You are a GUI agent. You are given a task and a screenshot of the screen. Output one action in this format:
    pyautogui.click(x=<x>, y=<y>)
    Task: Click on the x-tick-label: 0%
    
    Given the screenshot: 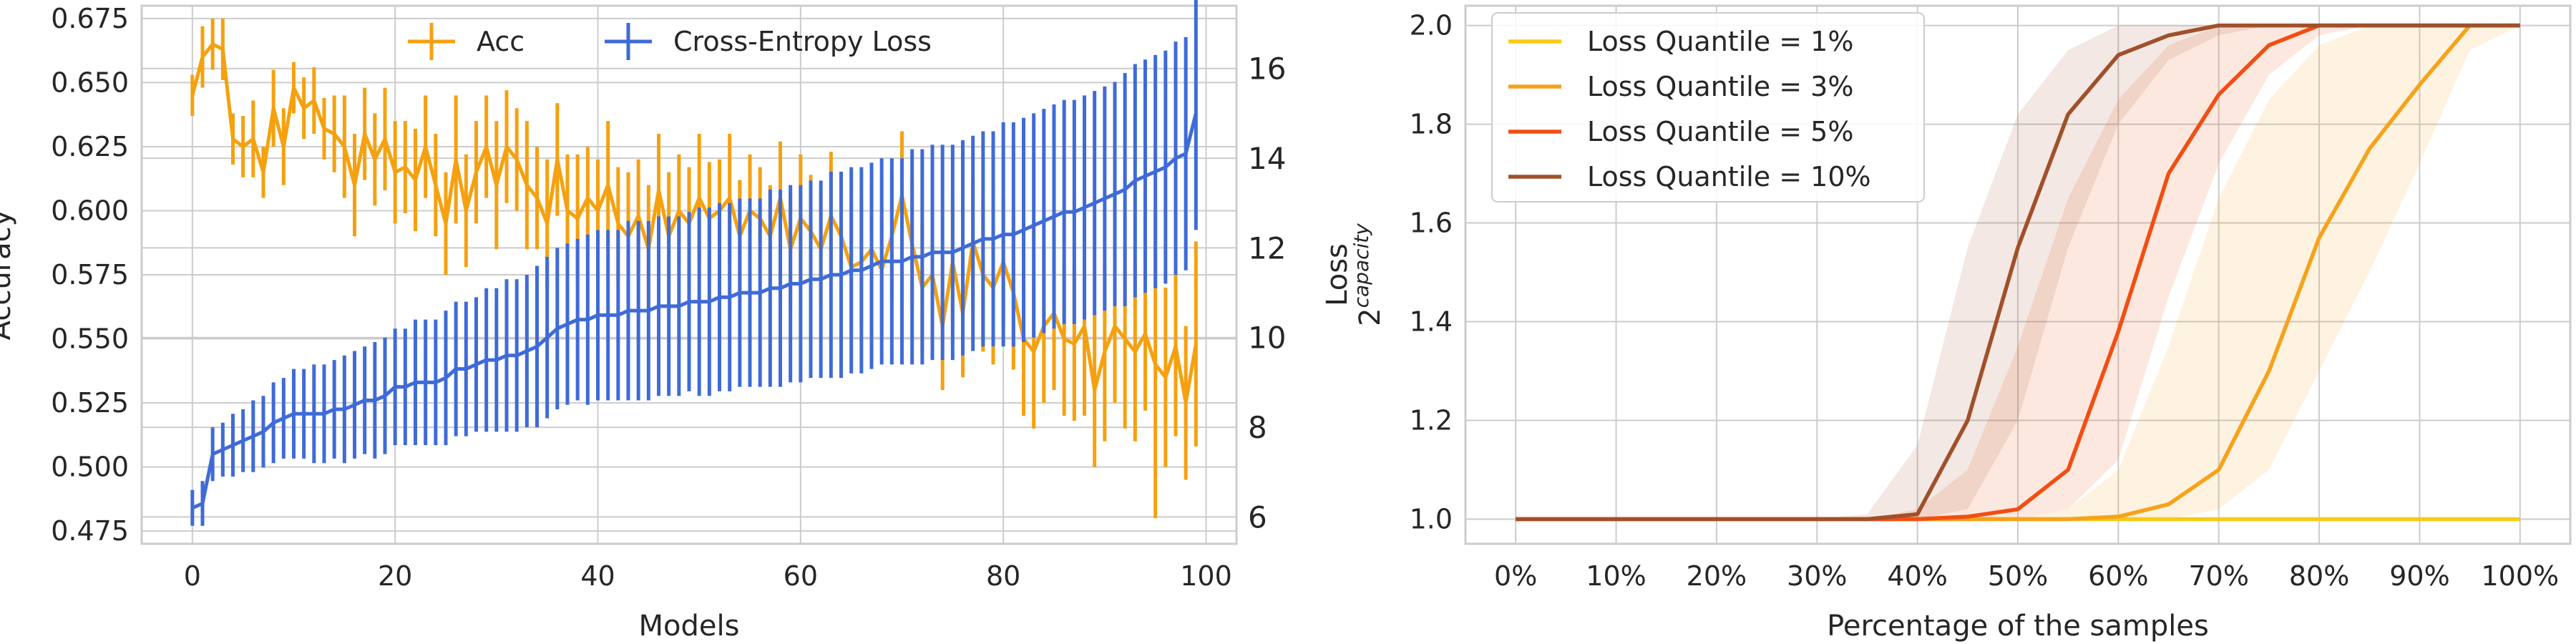 What is the action you would take?
    pyautogui.click(x=1515, y=576)
    